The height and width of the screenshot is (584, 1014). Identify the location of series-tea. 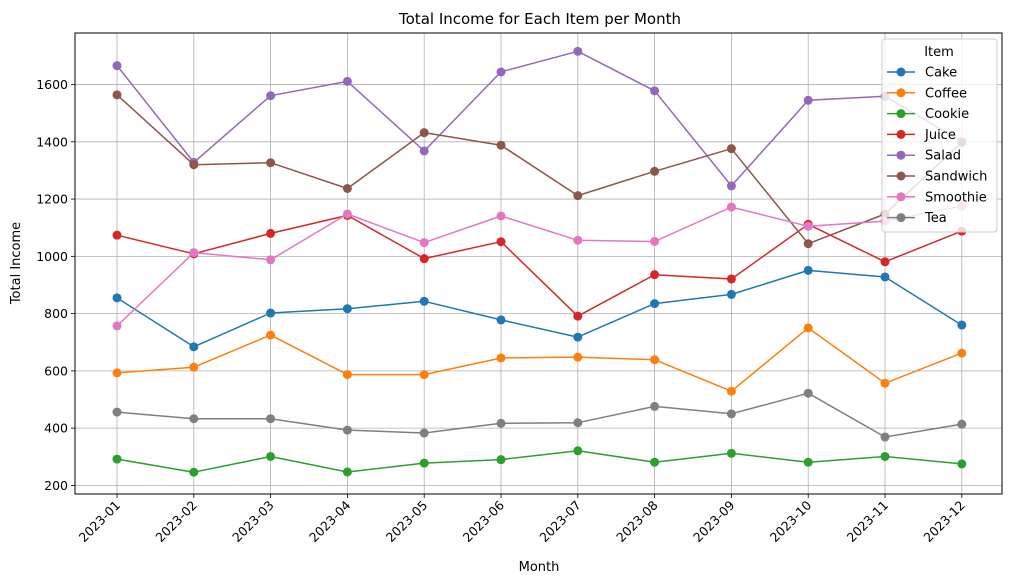
(539, 415).